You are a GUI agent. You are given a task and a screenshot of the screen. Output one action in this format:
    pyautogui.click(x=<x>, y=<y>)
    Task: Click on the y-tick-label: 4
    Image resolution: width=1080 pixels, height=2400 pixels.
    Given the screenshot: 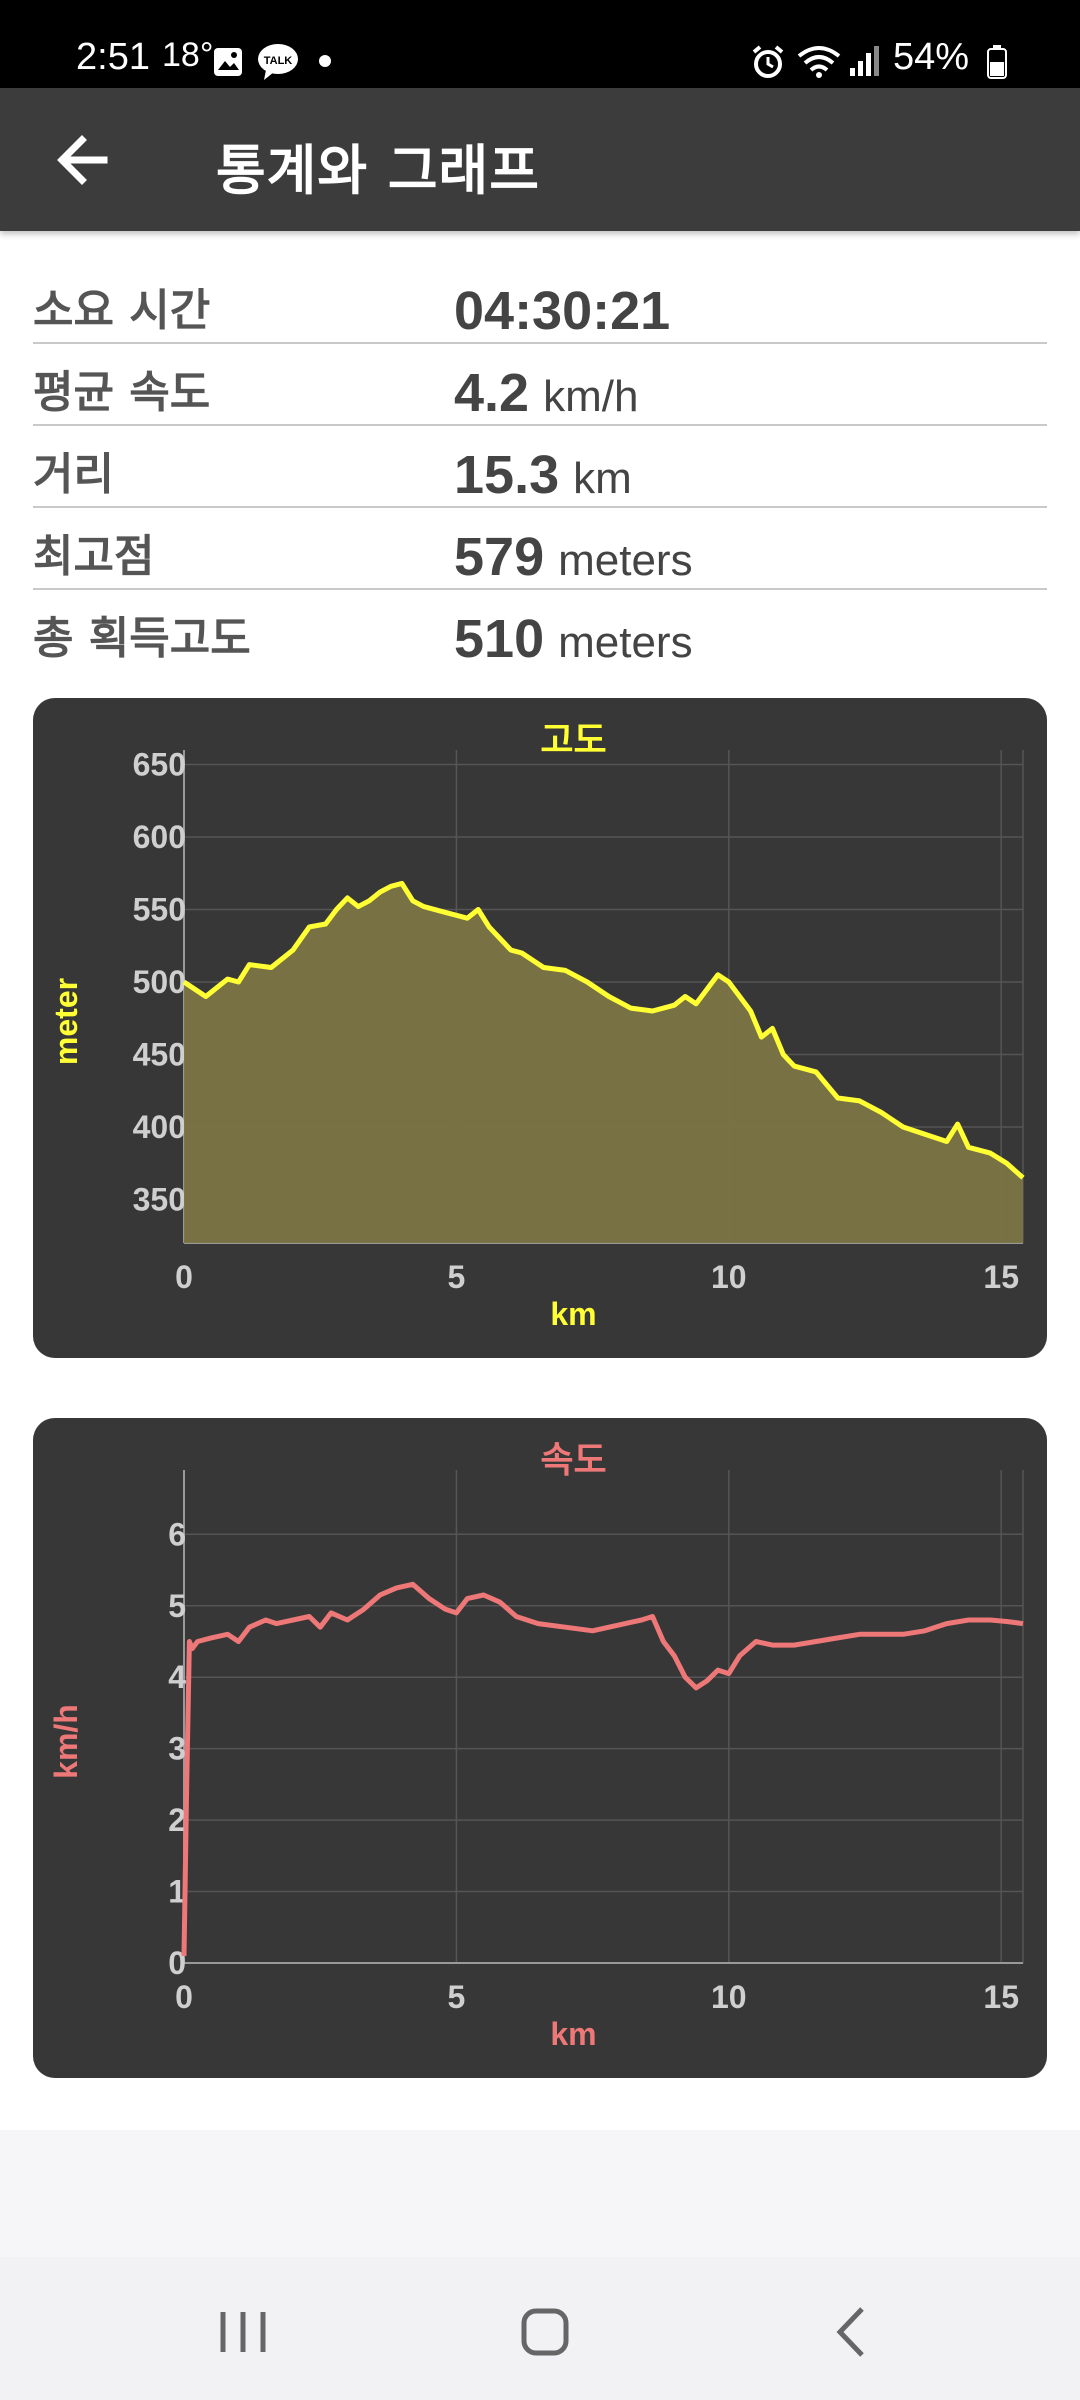 What is the action you would take?
    pyautogui.click(x=177, y=1677)
    